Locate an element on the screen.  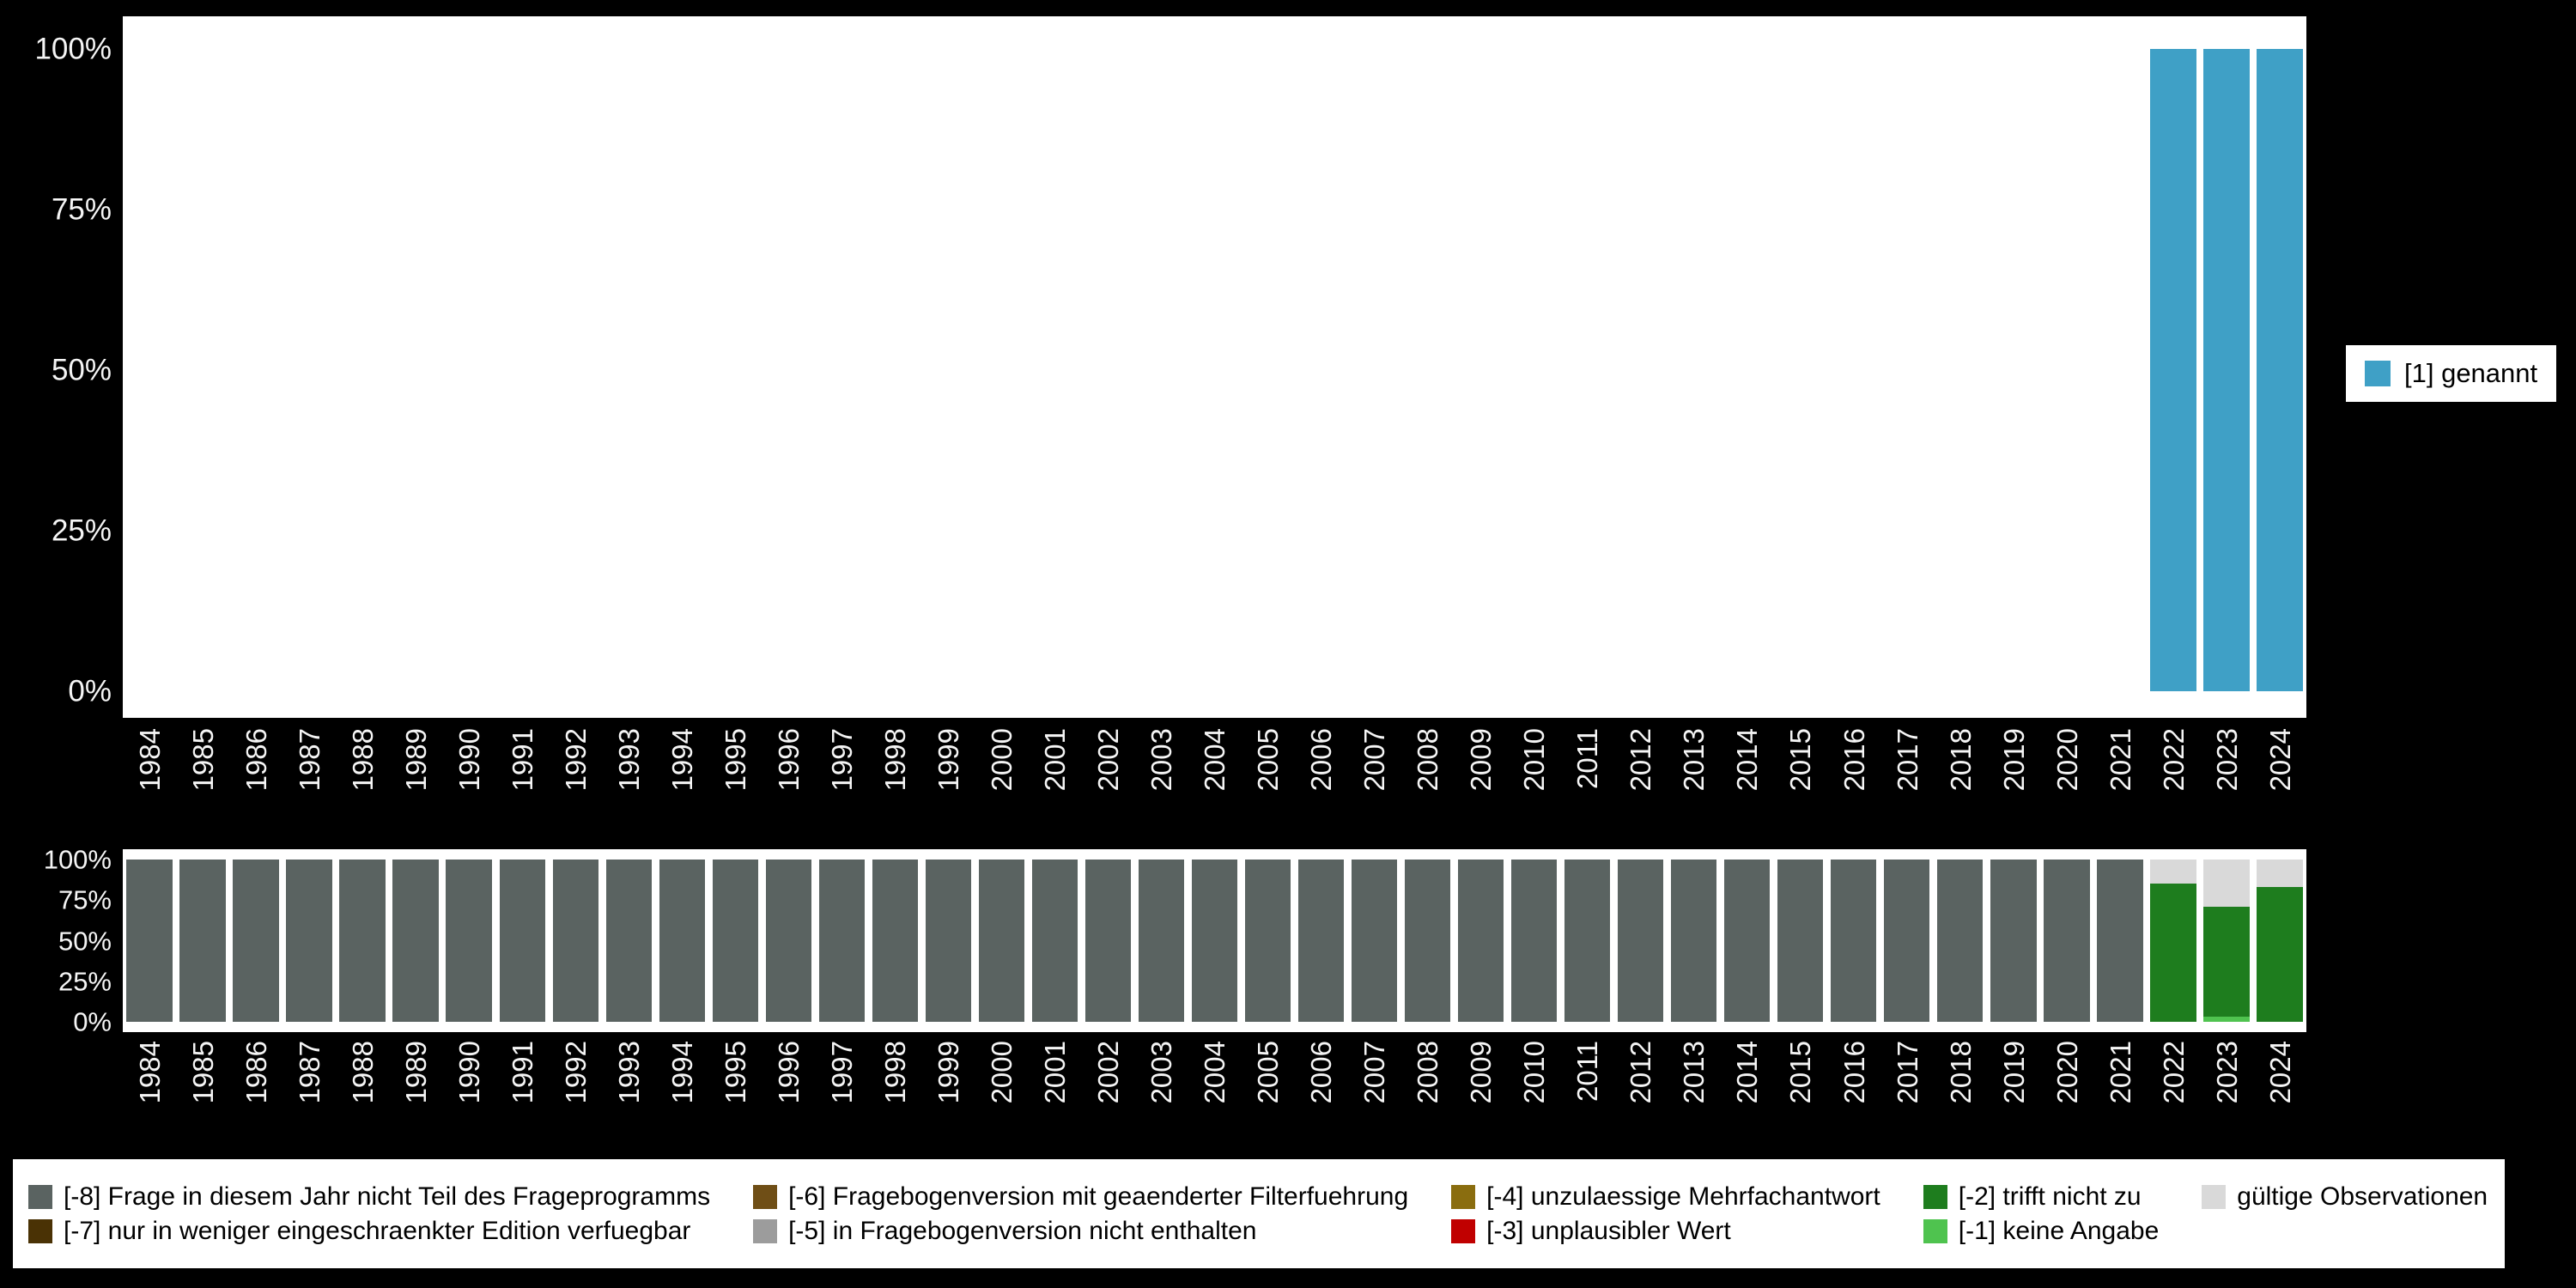
x-tick-label: 2002 is located at coordinates (1108, 1072).